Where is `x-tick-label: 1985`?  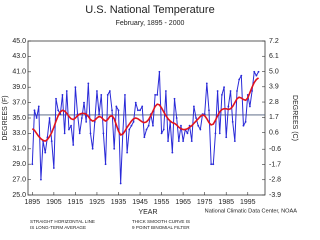
x-tick-label: 1985 is located at coordinates (226, 202).